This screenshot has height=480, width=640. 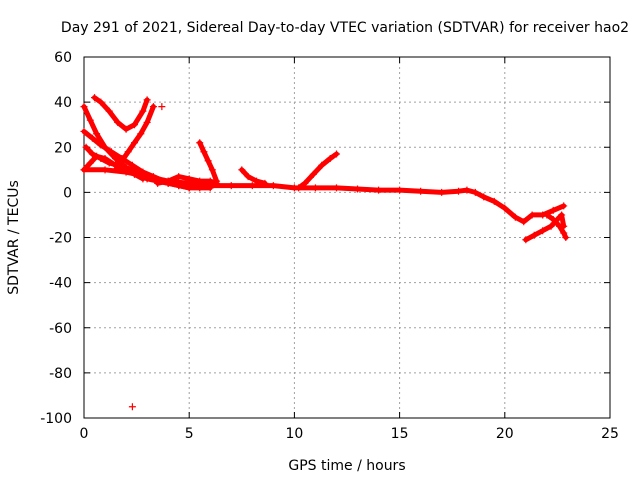 I want to click on series-arc-b, so click(x=121, y=113).